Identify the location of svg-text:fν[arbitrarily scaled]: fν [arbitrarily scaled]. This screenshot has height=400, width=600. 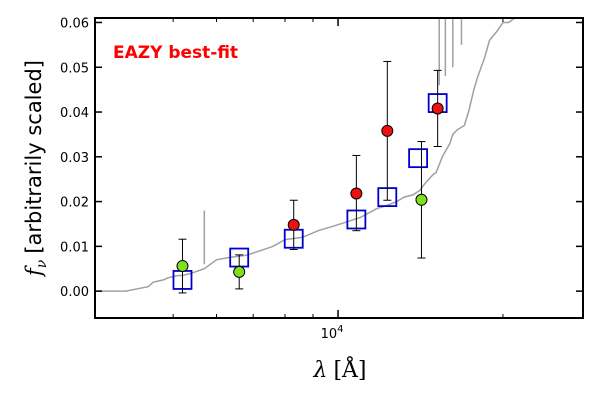
(36, 169).